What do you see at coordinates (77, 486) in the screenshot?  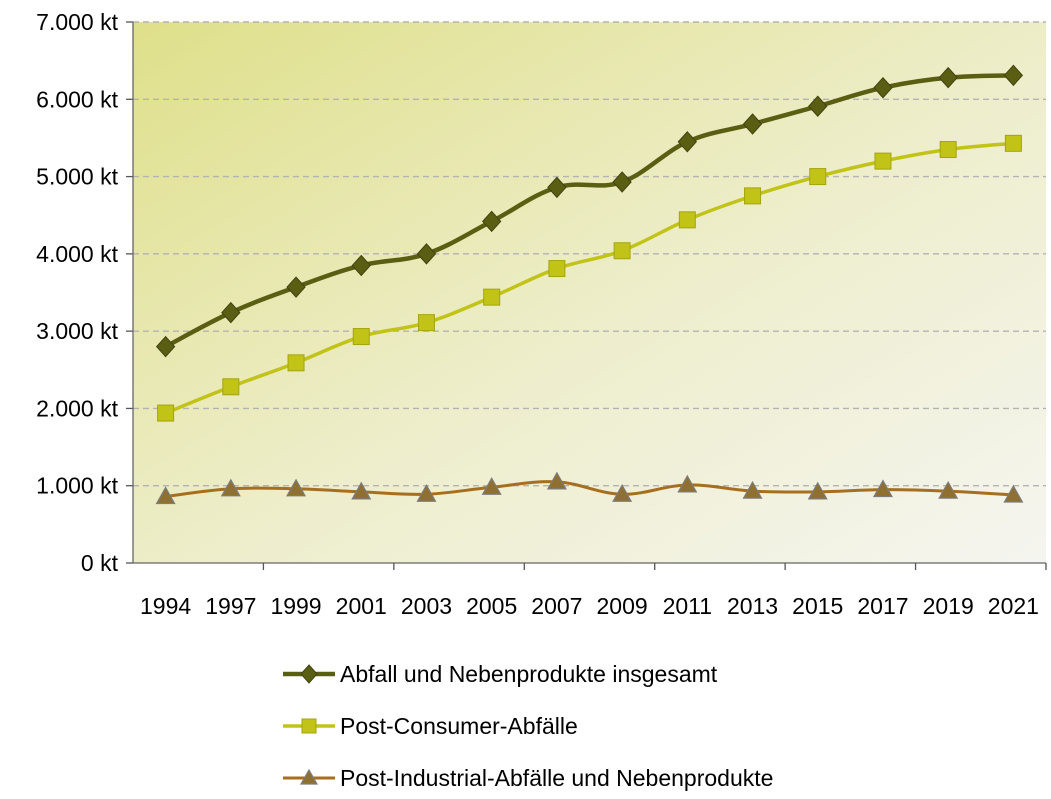 I see `y-tick-label: 1.000 kt` at bounding box center [77, 486].